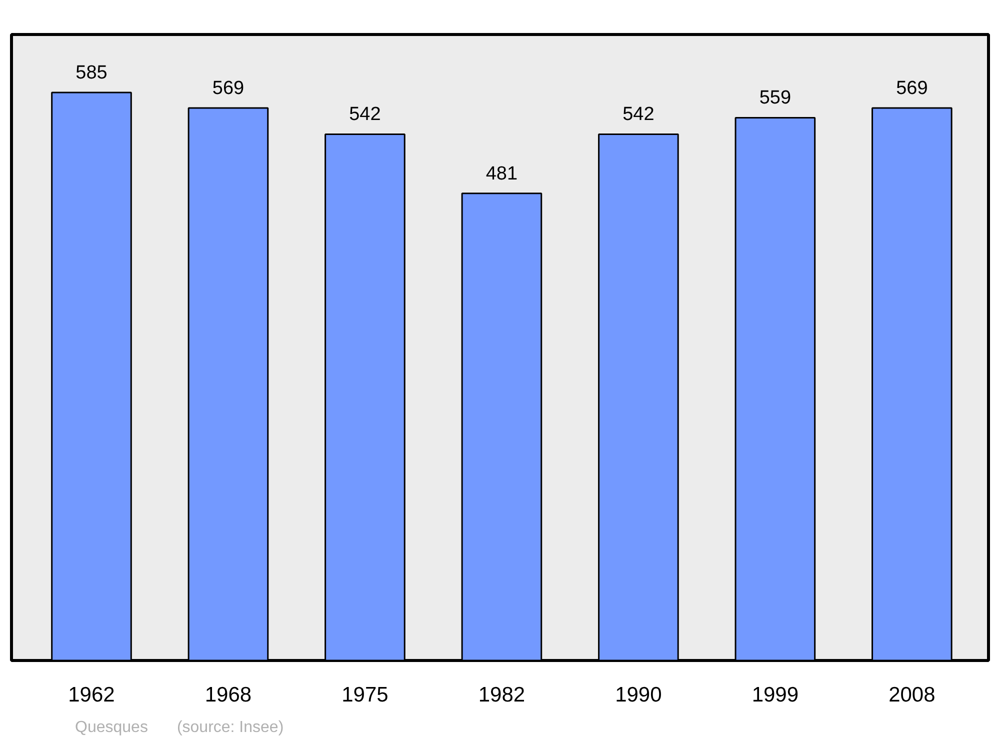 Image resolution: width=1000 pixels, height=747 pixels. Describe the element at coordinates (502, 173) in the screenshot. I see `data-label: 481` at that location.